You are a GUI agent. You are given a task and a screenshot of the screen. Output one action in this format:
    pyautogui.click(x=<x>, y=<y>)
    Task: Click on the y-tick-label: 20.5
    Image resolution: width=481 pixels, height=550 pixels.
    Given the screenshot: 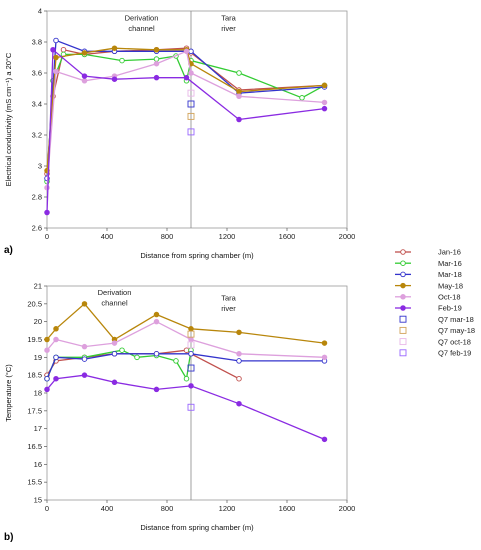 What is the action you would take?
    pyautogui.click(x=34, y=303)
    